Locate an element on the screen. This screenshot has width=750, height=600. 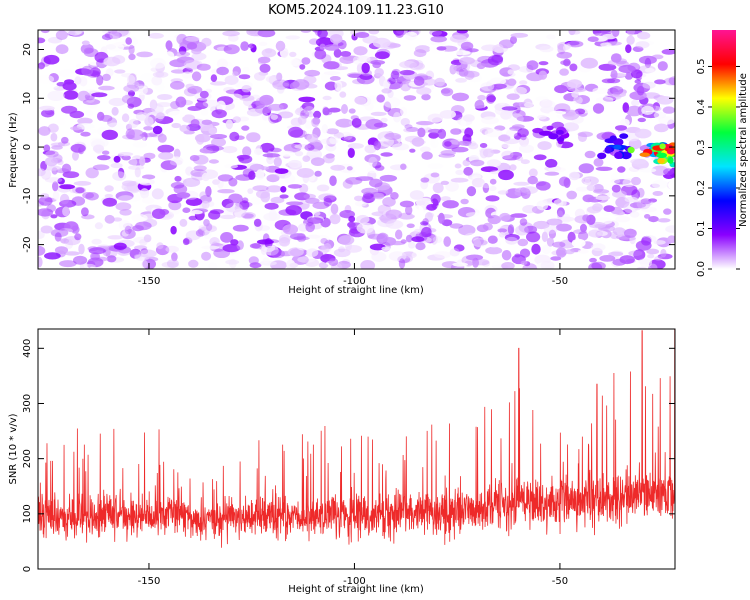
colorbar-tick-label: 0.0 is located at coordinates (701, 269).